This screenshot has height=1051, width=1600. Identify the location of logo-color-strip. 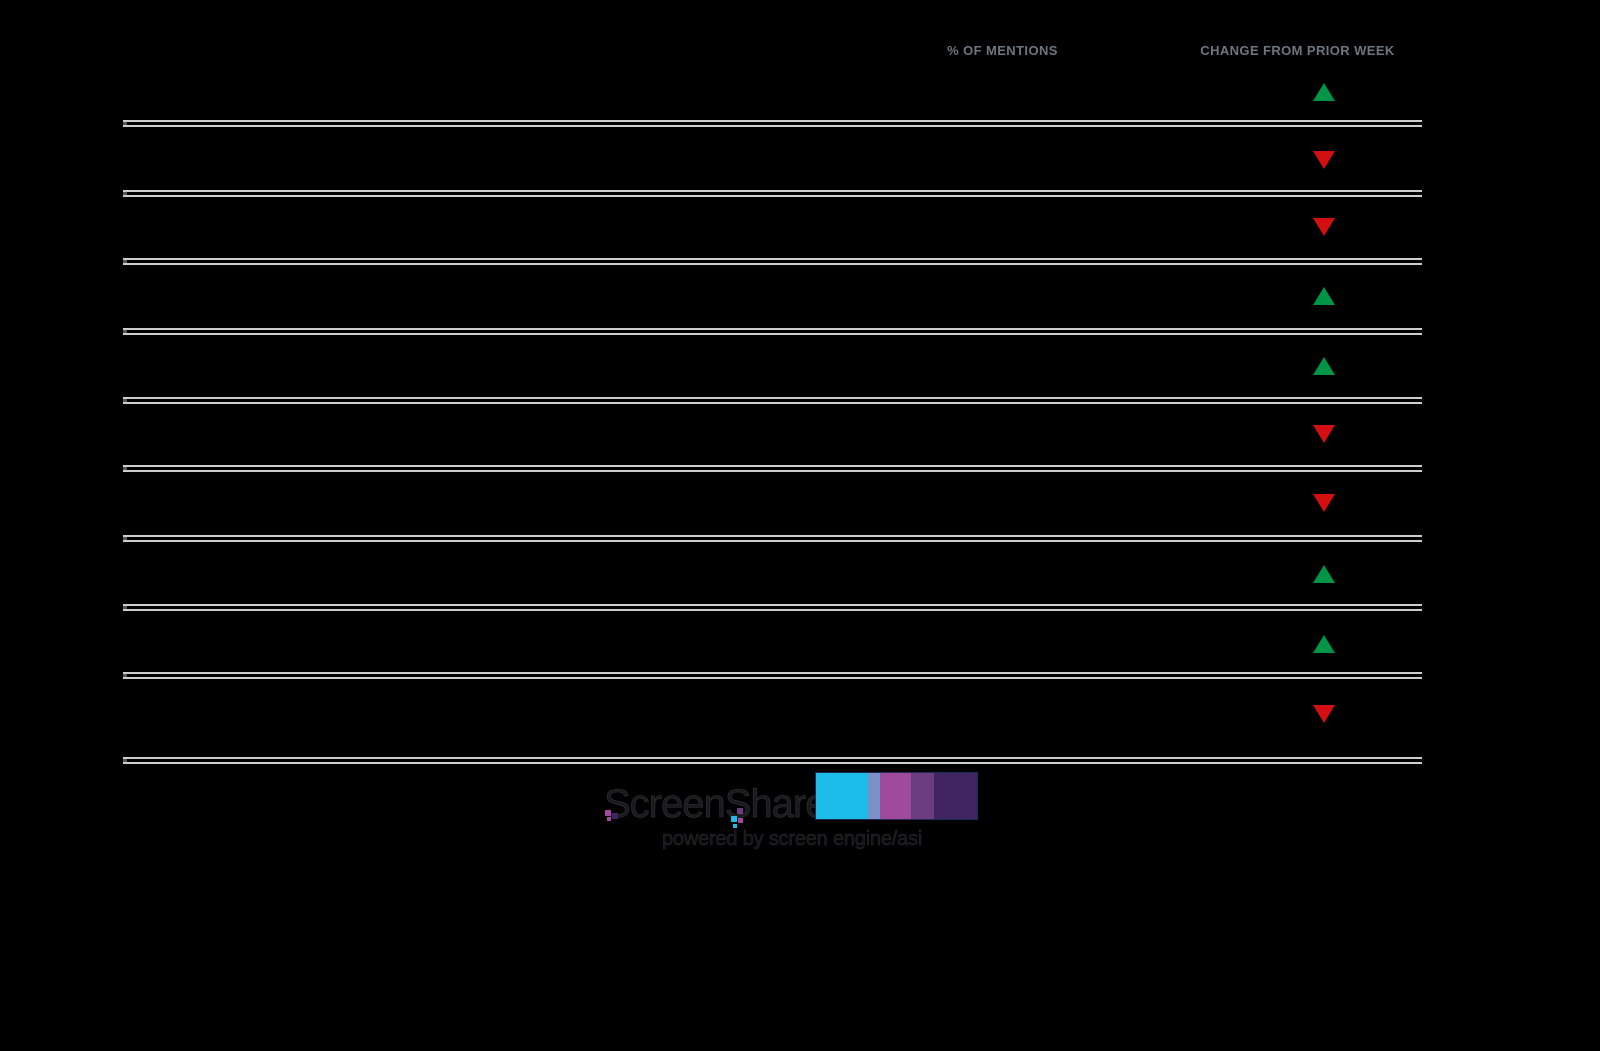
(896, 796).